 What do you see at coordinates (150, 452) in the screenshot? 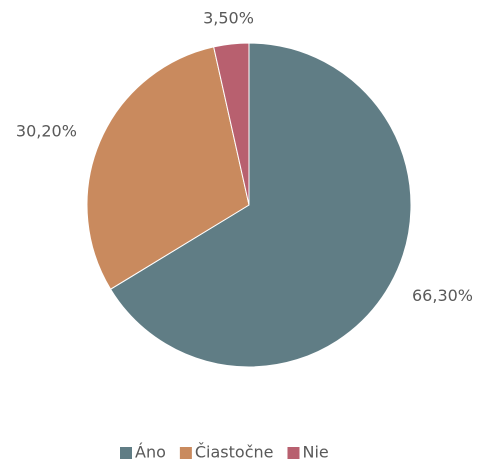
I see `legend-label: Áno` at bounding box center [150, 452].